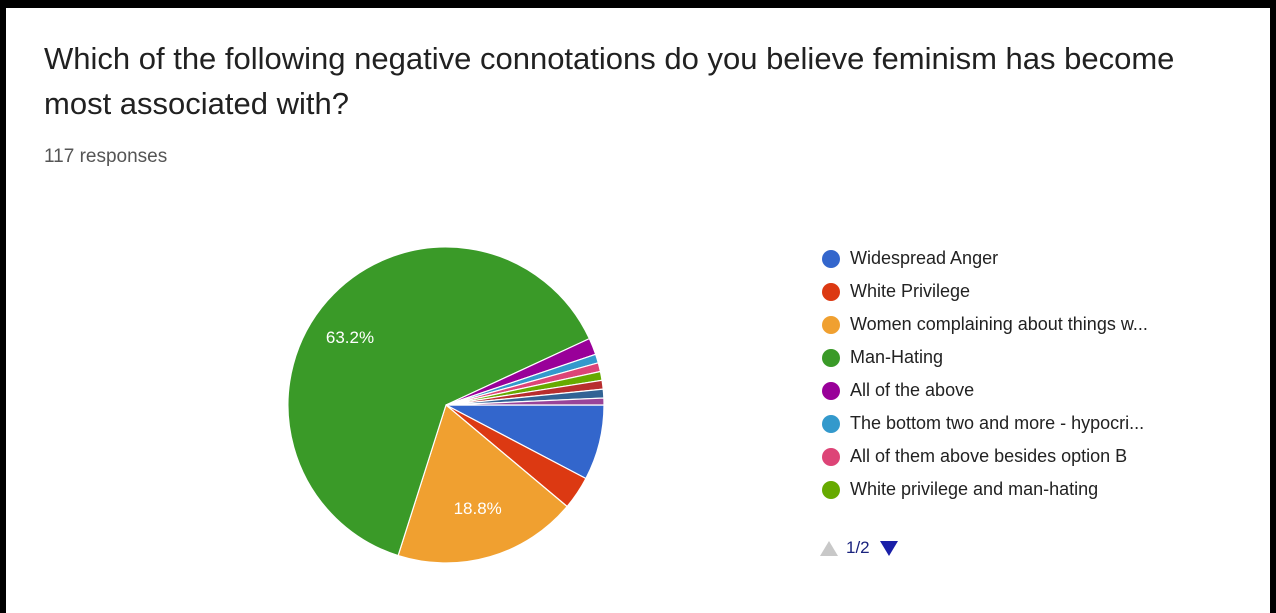  I want to click on legend-item: All of them above besides option B, so click(985, 456).